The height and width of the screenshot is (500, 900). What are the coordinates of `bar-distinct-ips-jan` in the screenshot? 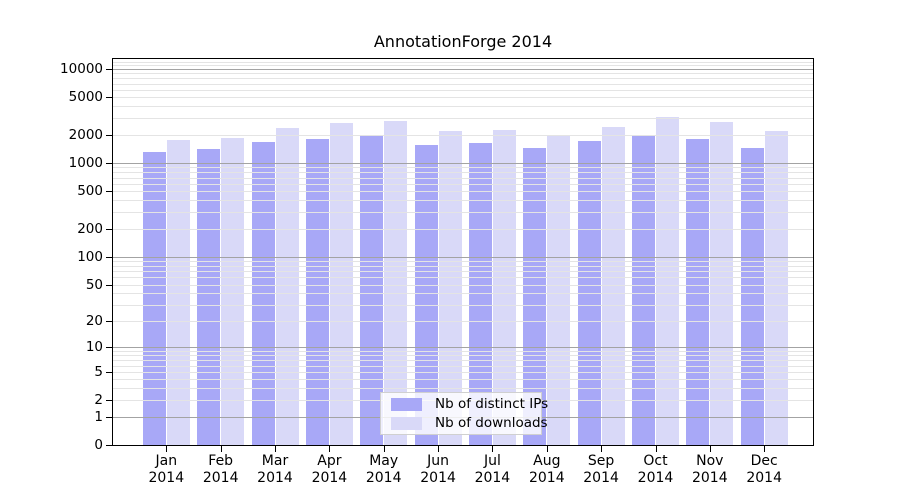 It's located at (154, 298).